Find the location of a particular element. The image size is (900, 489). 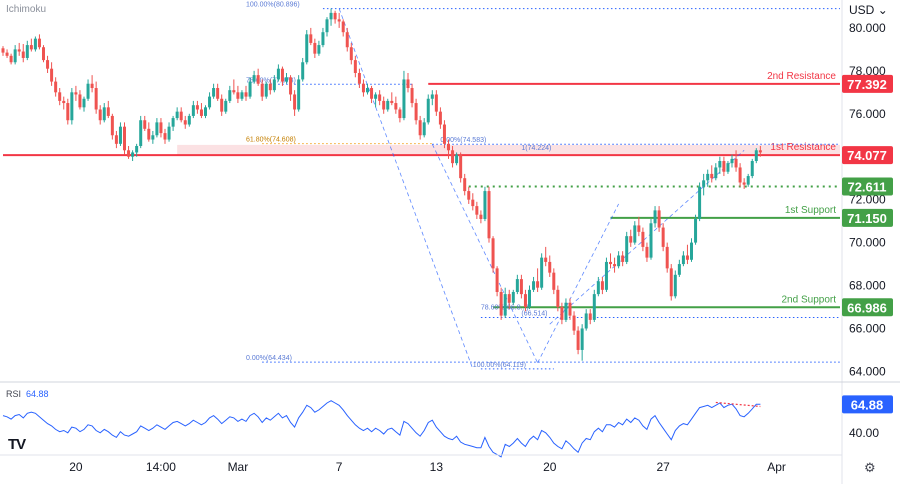

price-tag-value: 77.392 is located at coordinates (867, 84).